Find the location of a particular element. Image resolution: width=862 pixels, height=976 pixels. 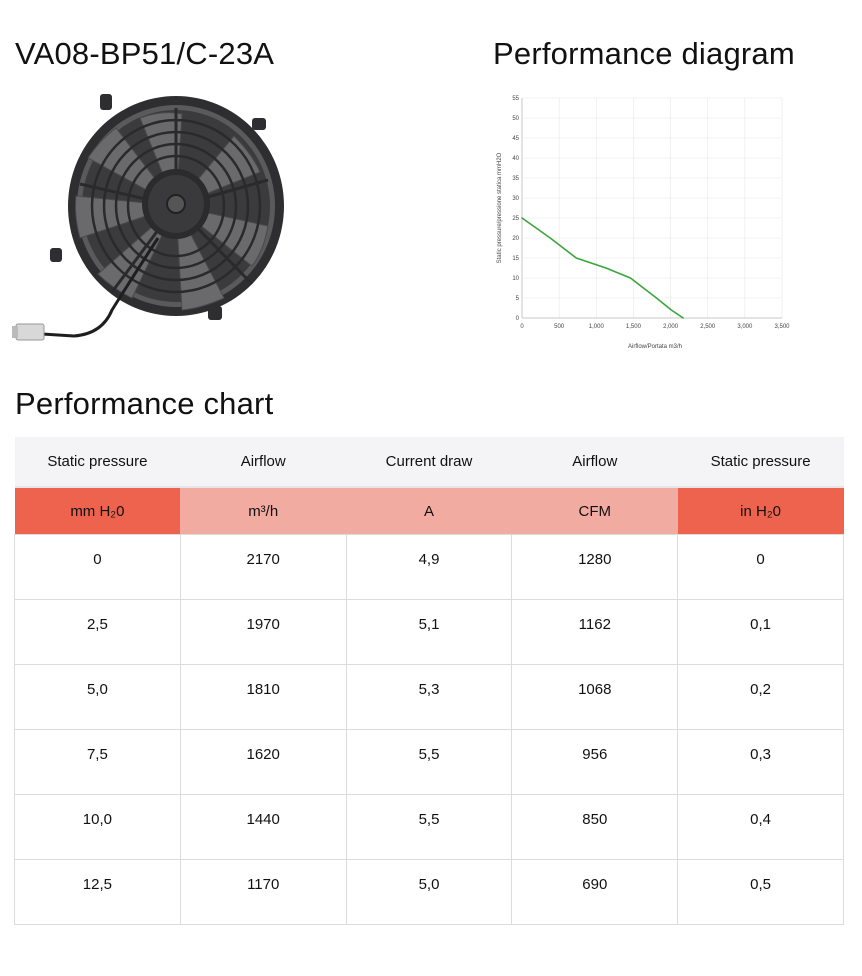

y-tick-label: 55 is located at coordinates (515, 99).